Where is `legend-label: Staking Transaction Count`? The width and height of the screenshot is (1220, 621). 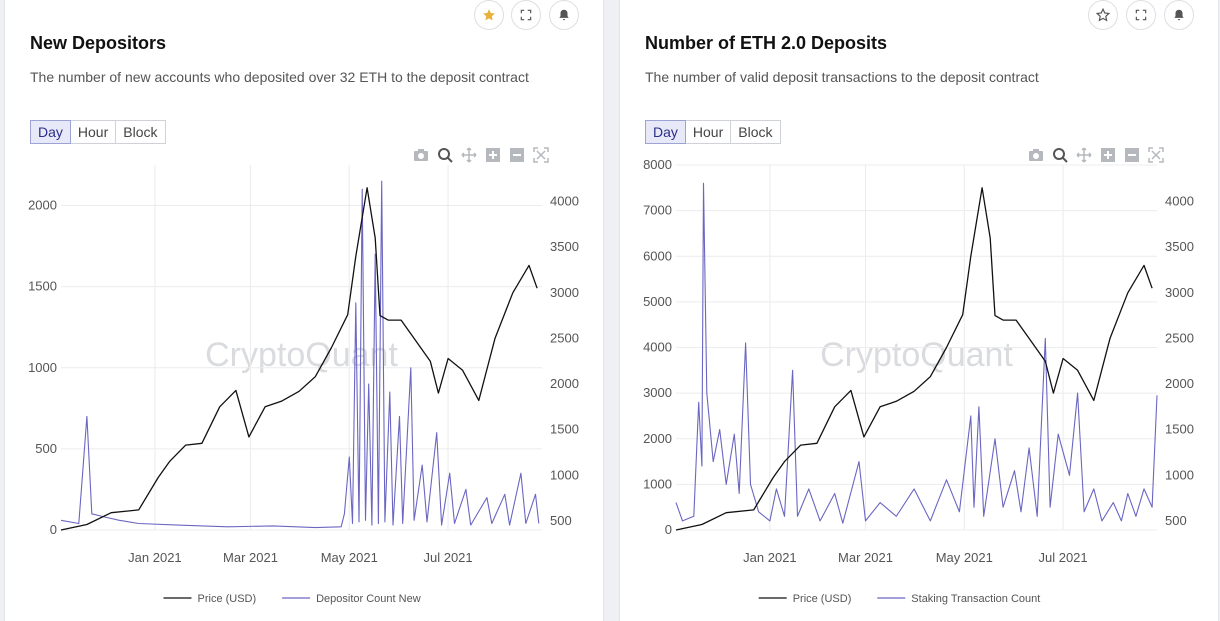
legend-label: Staking Transaction Count is located at coordinates (975, 599).